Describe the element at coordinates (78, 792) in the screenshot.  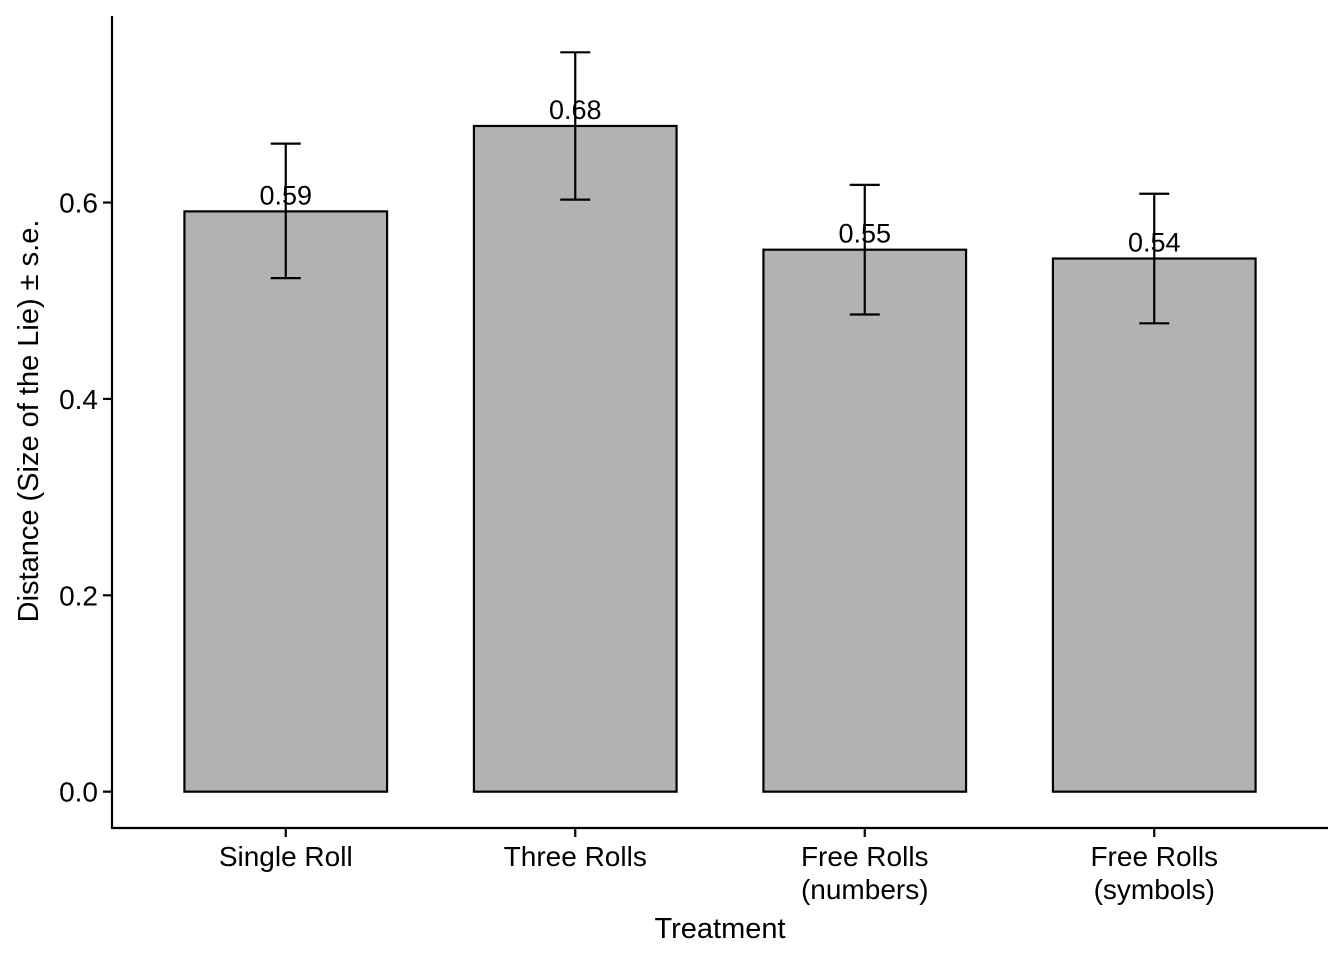
I see `y-tick-label: 0.0` at that location.